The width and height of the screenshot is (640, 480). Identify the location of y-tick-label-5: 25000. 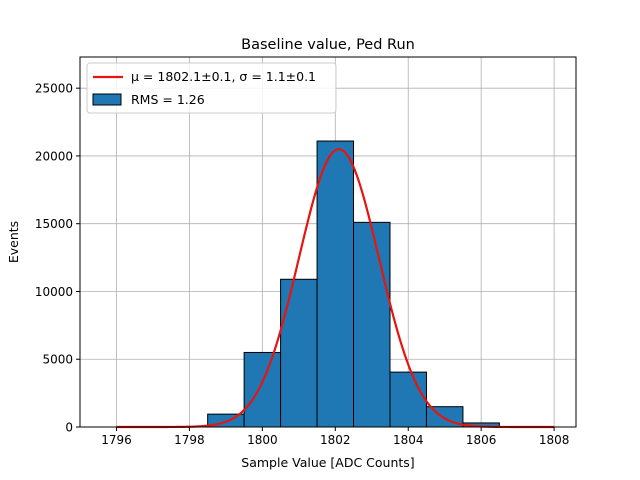
(54, 89).